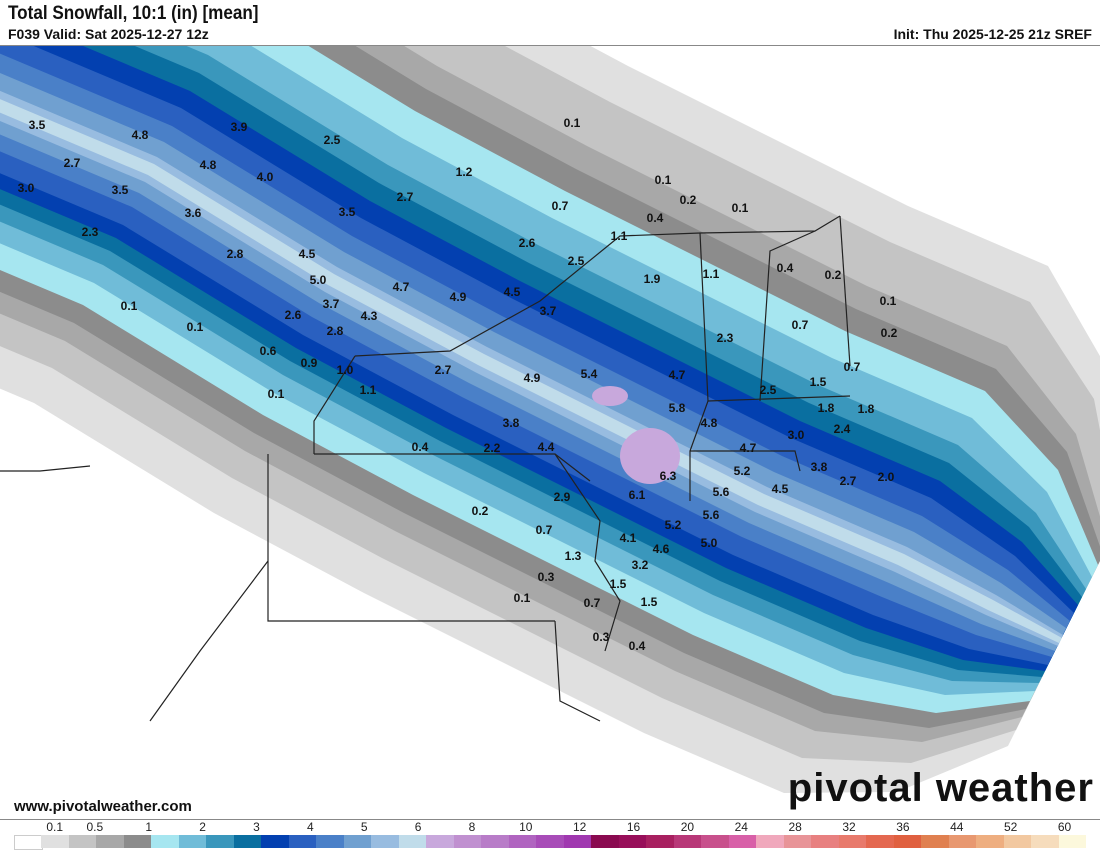  What do you see at coordinates (108, 34) in the screenshot?
I see `valid-time: F039 Valid: Sat 2025-12-27 12z` at bounding box center [108, 34].